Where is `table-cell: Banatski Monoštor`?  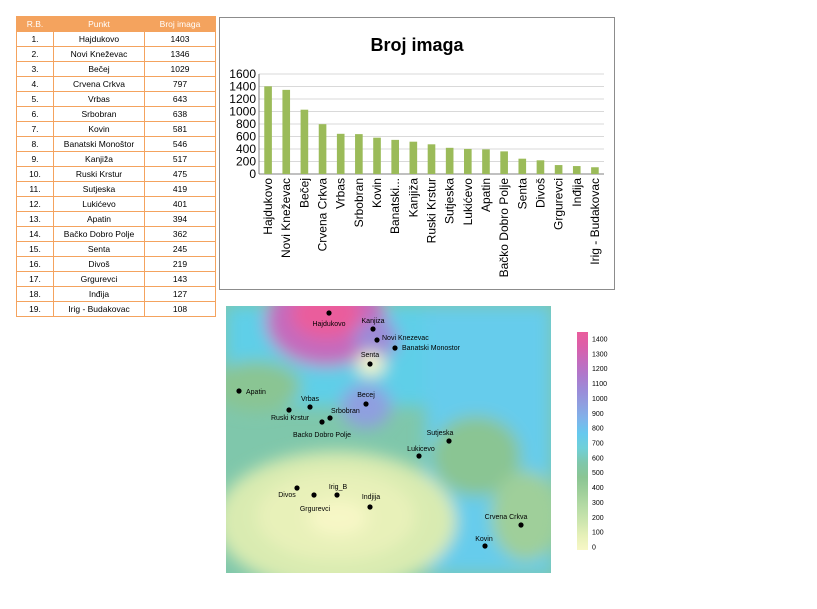
table-cell: Banatski Monoštor is located at coordinates (99, 144).